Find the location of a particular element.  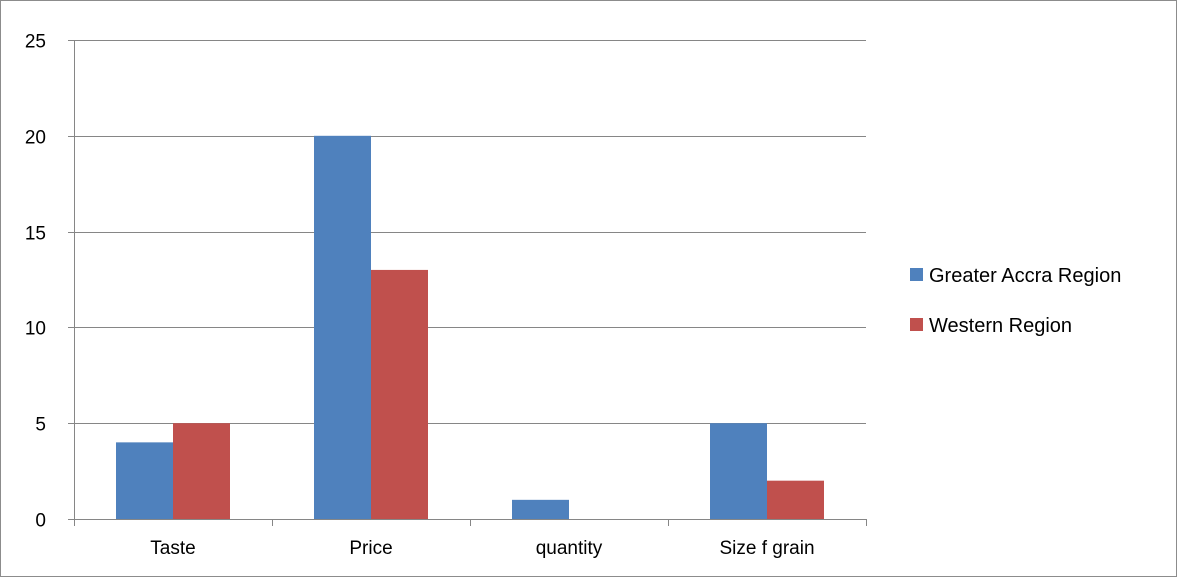

x-tick-label-price: Price is located at coordinates (370, 548).